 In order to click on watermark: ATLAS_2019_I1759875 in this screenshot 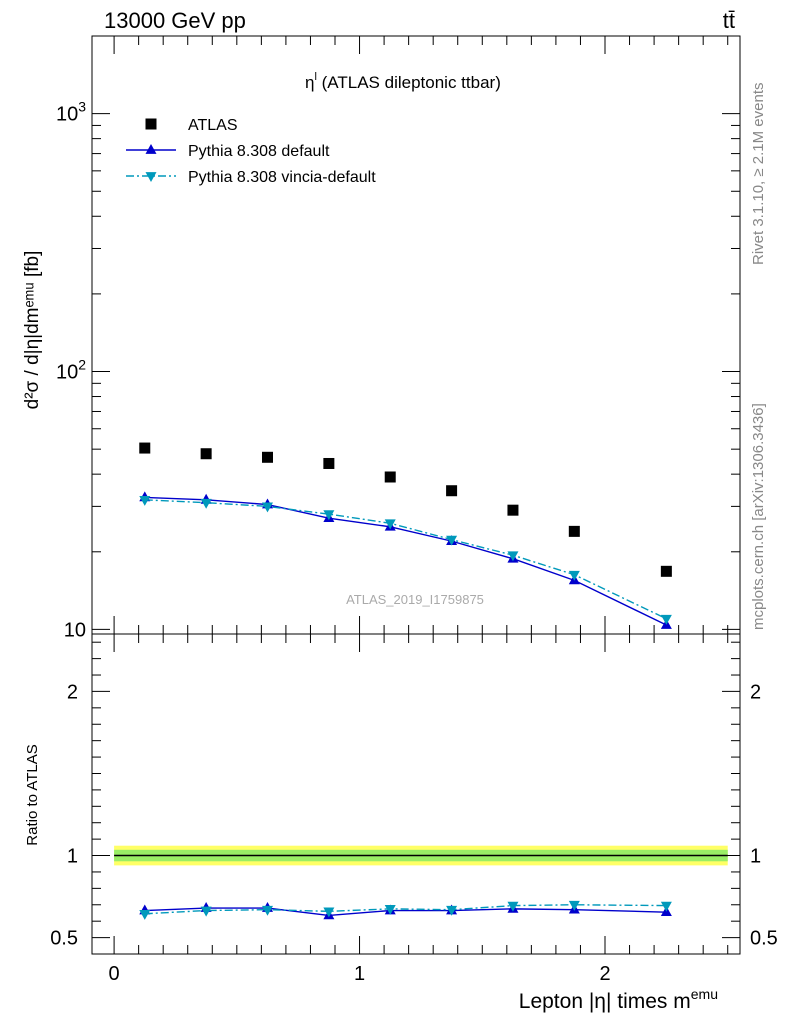, I will do `click(415, 599)`.